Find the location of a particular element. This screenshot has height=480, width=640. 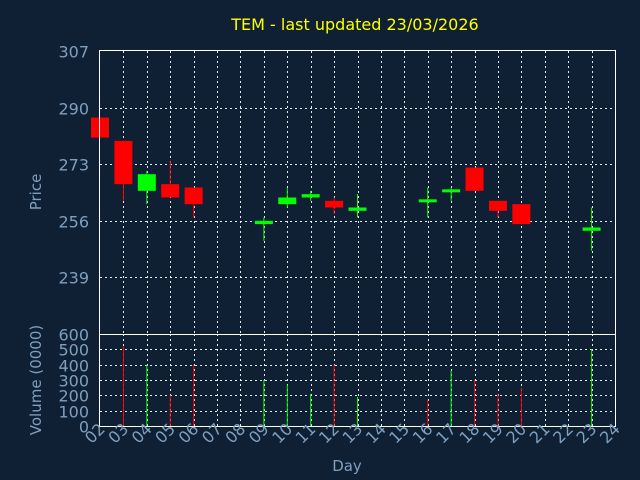

price-y-tick-label: 273 is located at coordinates (73, 165).